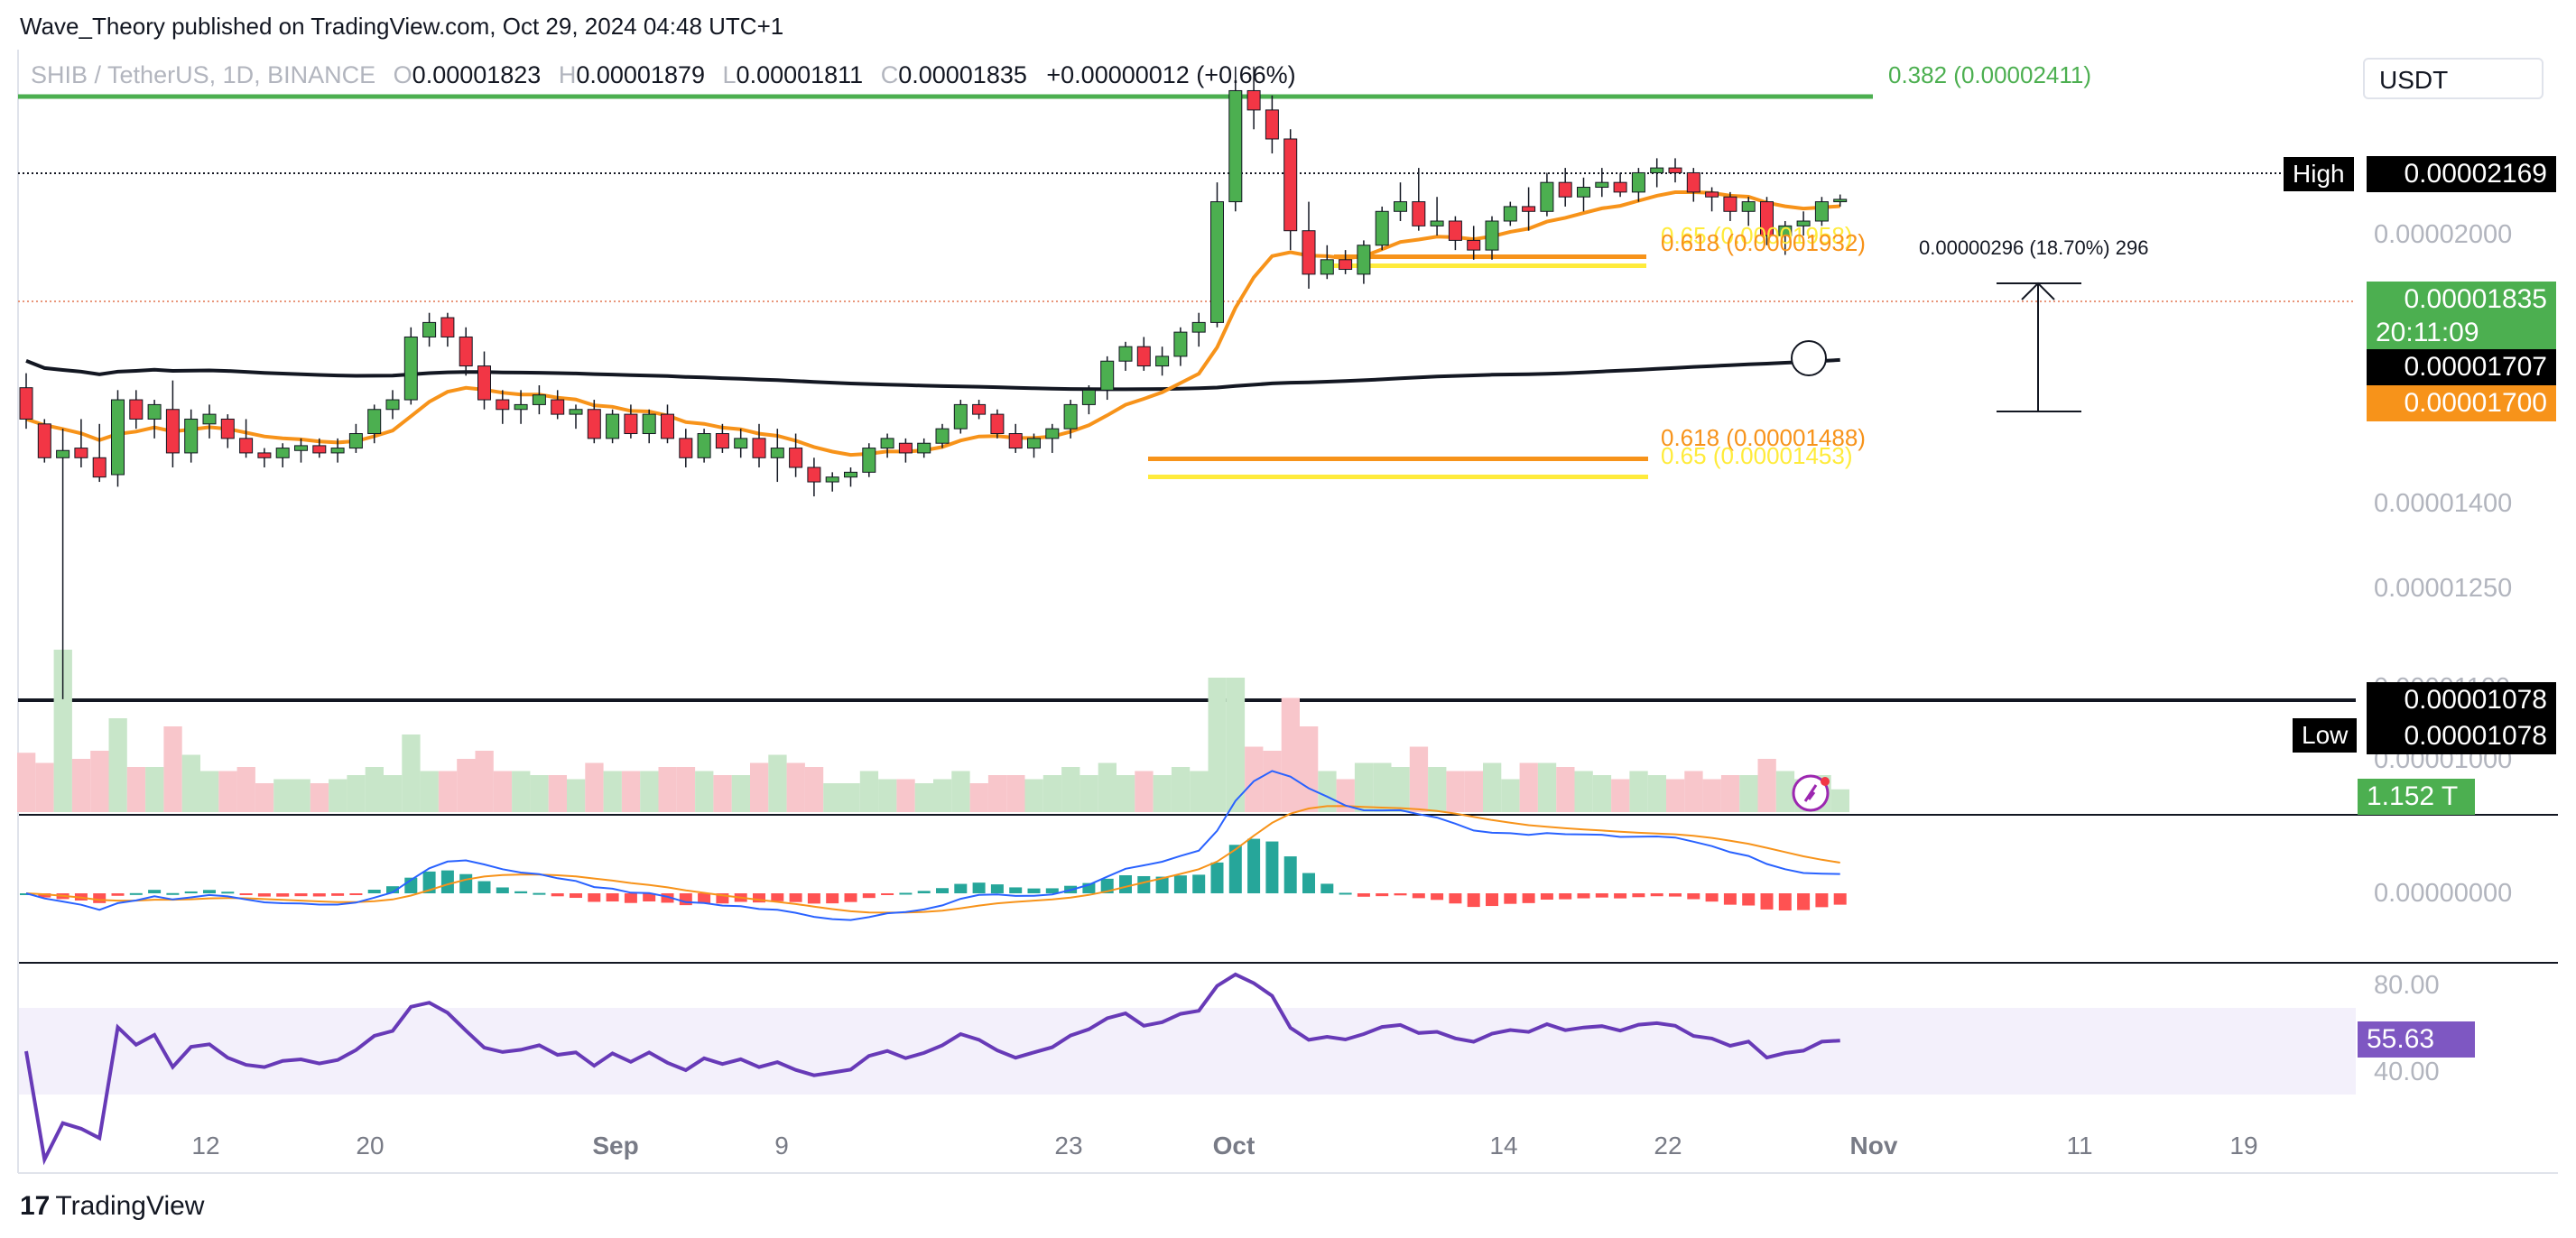 The height and width of the screenshot is (1238, 2576). I want to click on high-label: H, so click(567, 75).